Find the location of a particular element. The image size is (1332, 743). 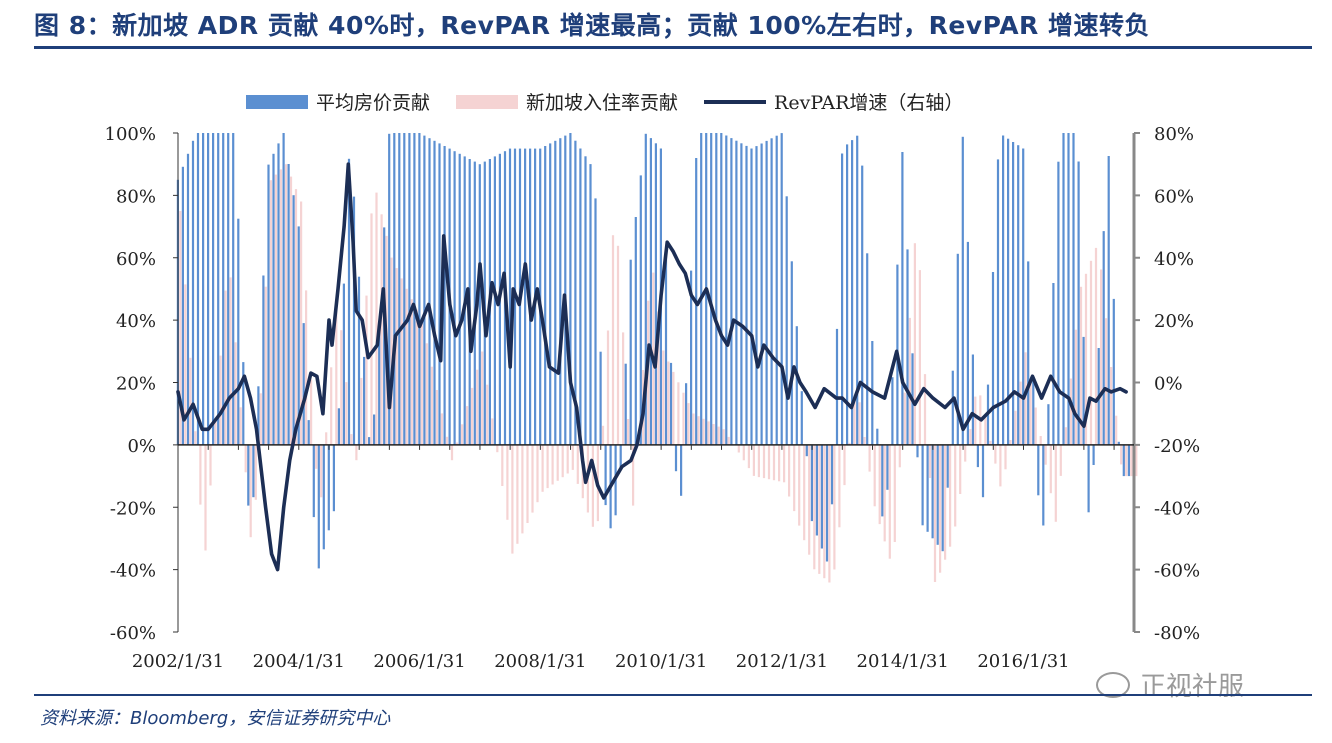

x-tick-label: 2014/1/31 is located at coordinates (903, 661).